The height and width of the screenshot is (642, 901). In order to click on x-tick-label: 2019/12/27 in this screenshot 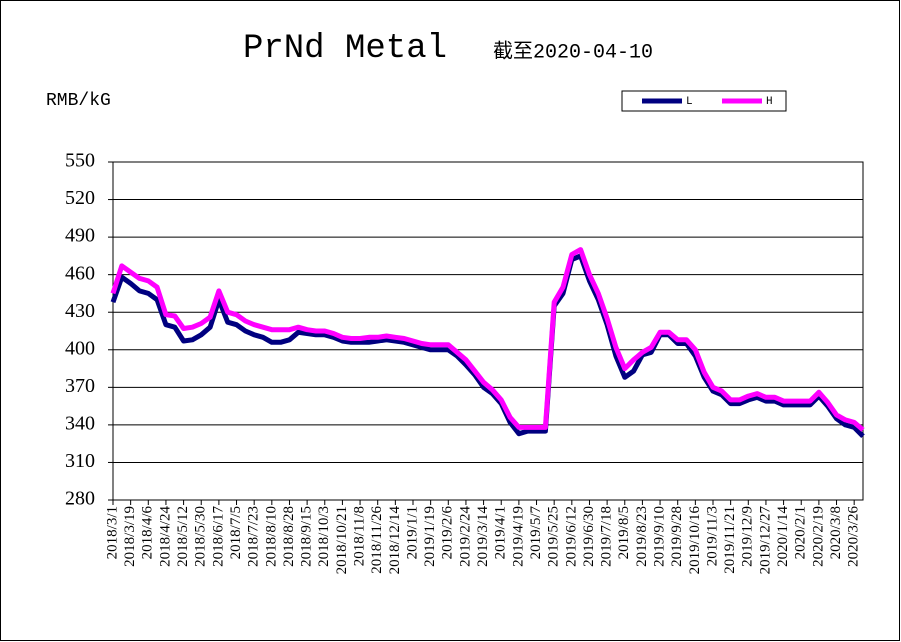, I will do `click(765, 540)`.